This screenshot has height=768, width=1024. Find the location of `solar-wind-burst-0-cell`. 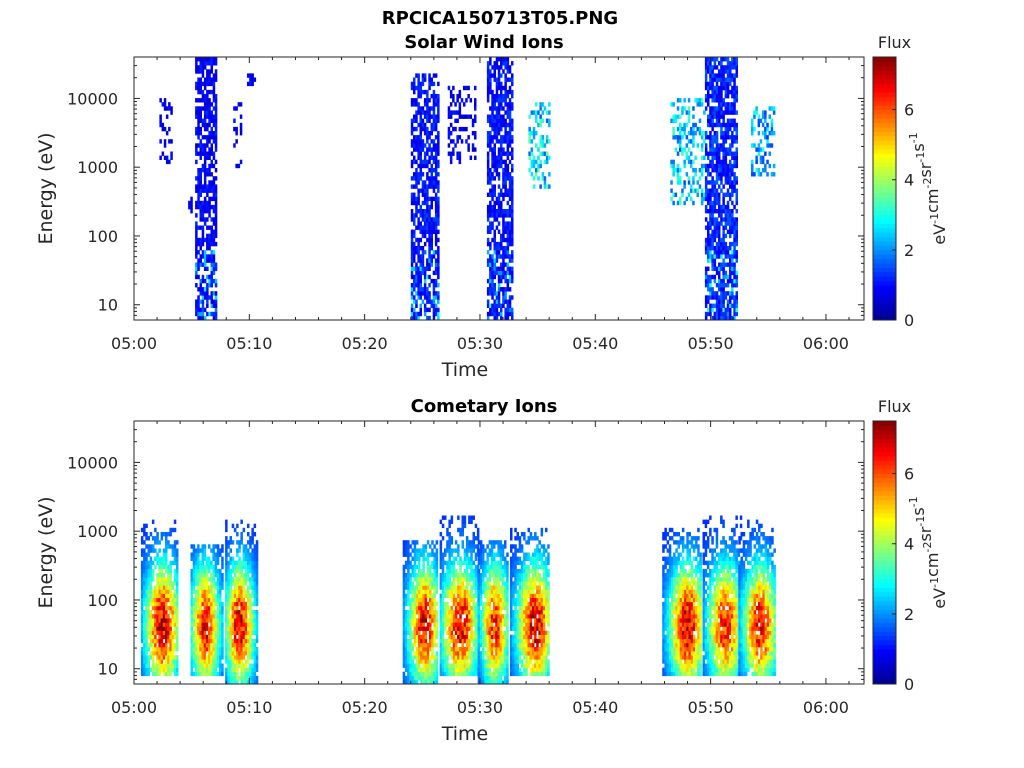

solar-wind-burst-0-cell is located at coordinates (165, 104).